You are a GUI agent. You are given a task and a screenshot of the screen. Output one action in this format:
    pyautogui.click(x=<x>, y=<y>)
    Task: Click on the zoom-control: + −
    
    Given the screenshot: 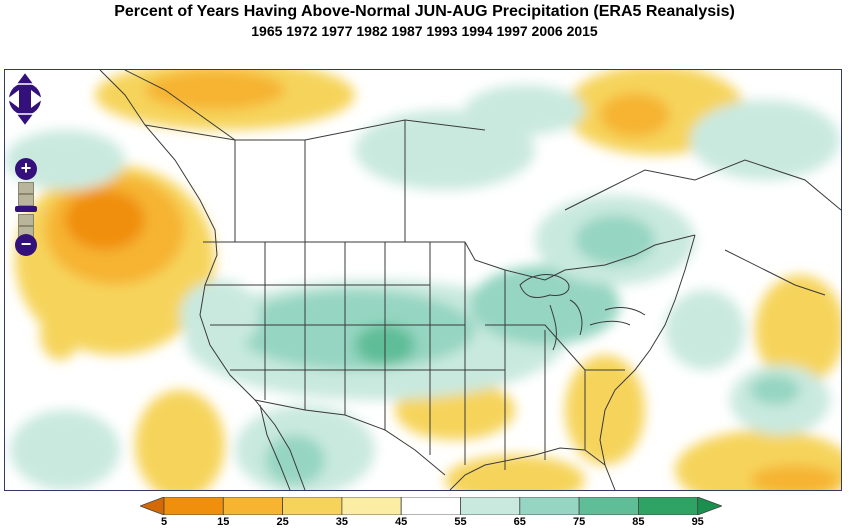 What is the action you would take?
    pyautogui.click(x=26, y=207)
    